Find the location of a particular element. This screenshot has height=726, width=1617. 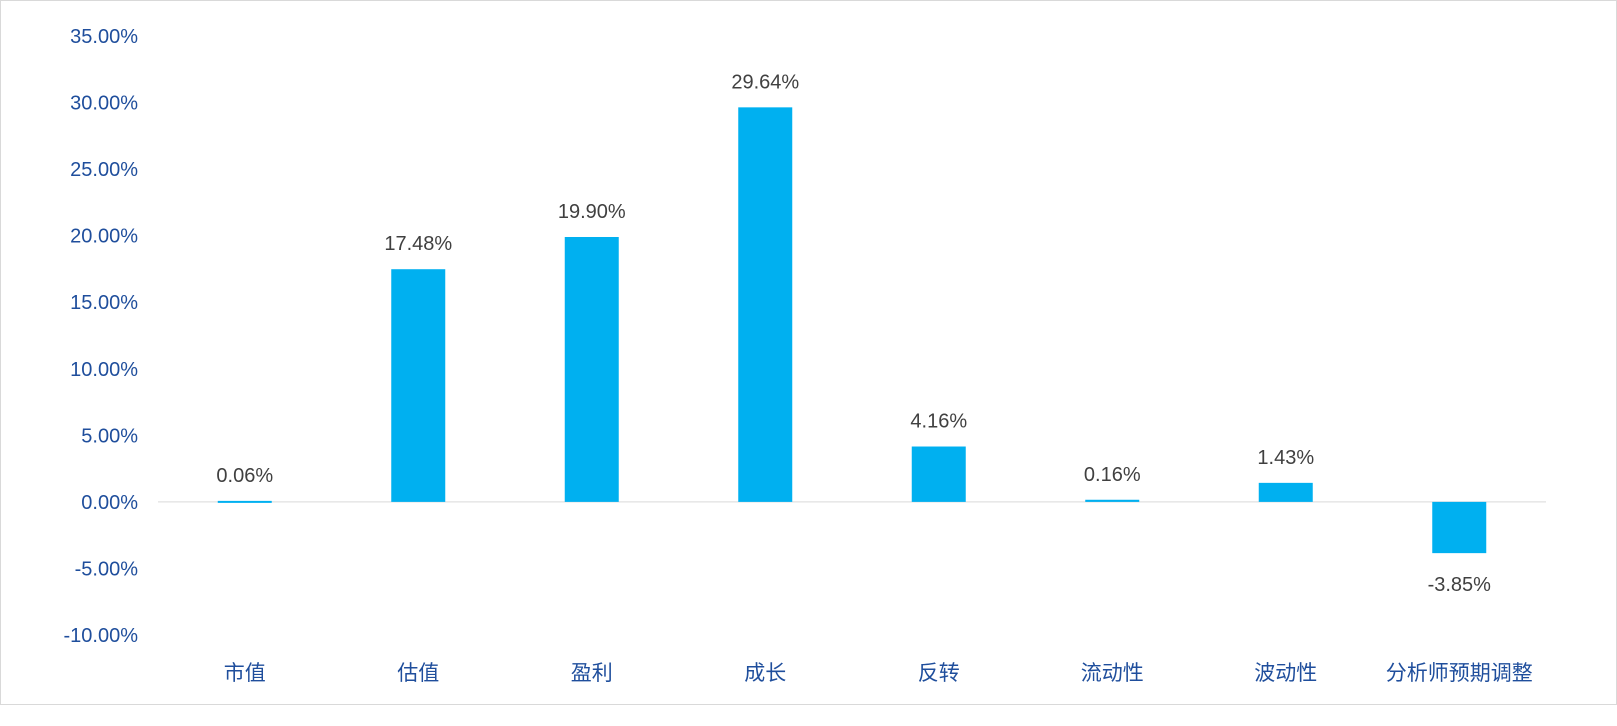

x-tick-label: 流动性 is located at coordinates (1112, 673).